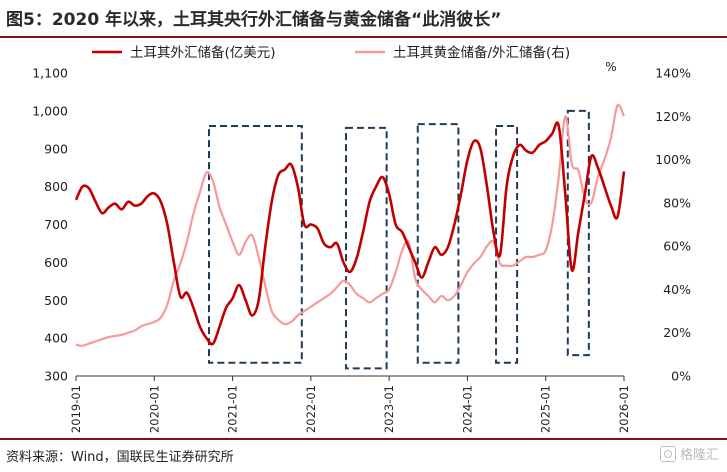 Image resolution: width=727 pixels, height=472 pixels. Describe the element at coordinates (56, 376) in the screenshot. I see `y-left-tick-label: 300` at that location.